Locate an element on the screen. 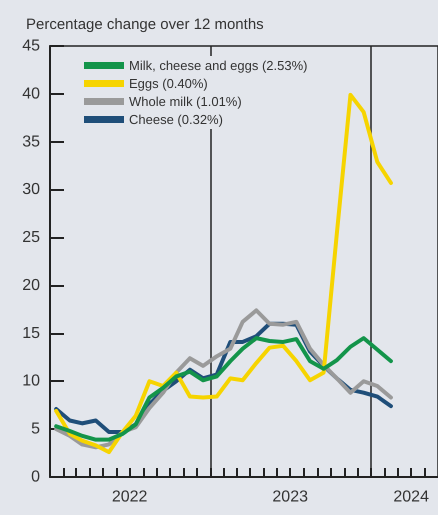 The height and width of the screenshot is (515, 438). x-tick-label: 2023 is located at coordinates (290, 497).